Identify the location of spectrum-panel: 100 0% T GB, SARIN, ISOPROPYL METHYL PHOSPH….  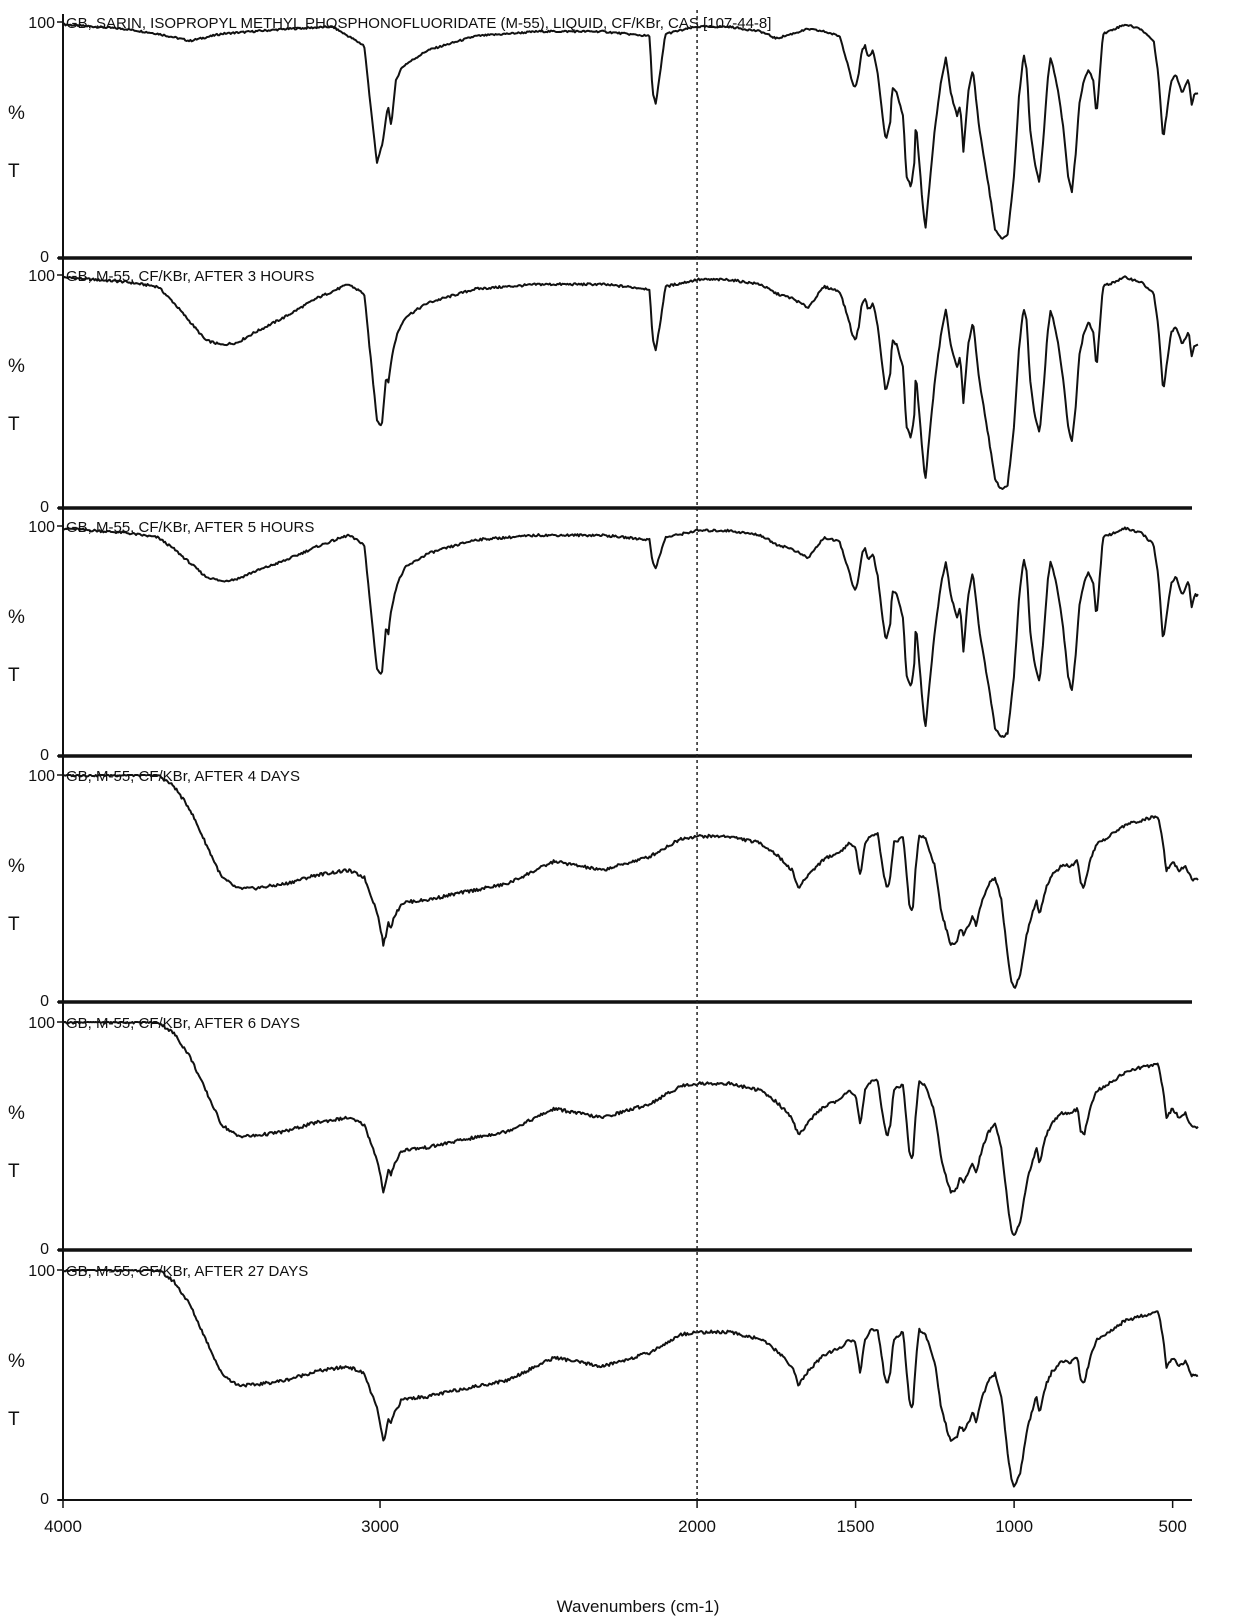
(603, 140).